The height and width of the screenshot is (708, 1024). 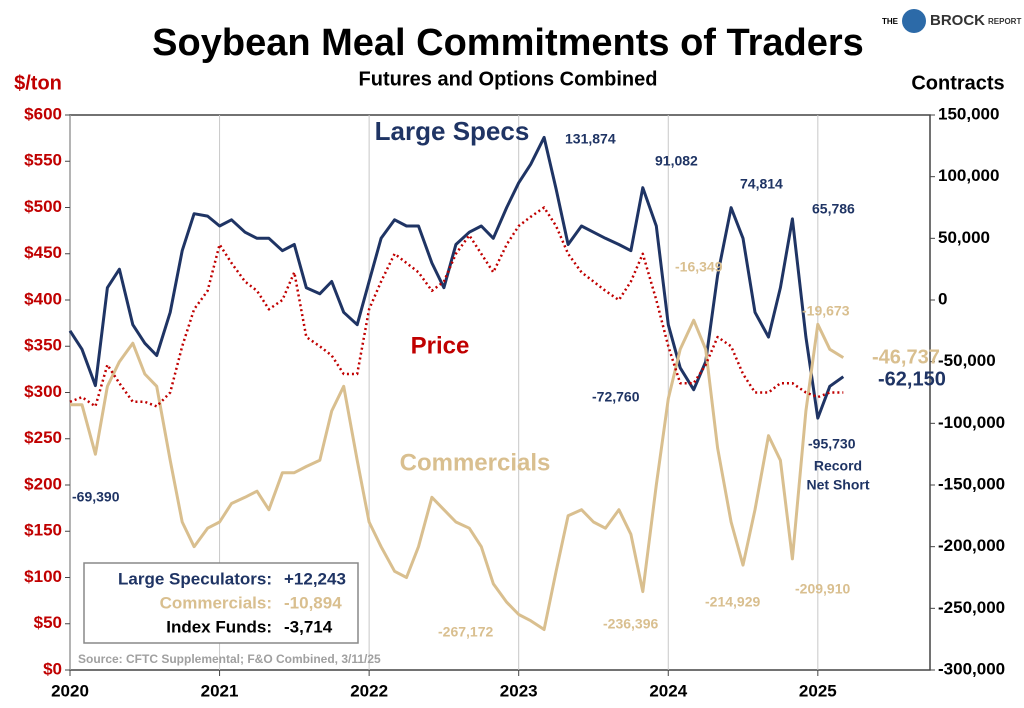 What do you see at coordinates (957, 20) in the screenshot?
I see `brand-text: BROCK` at bounding box center [957, 20].